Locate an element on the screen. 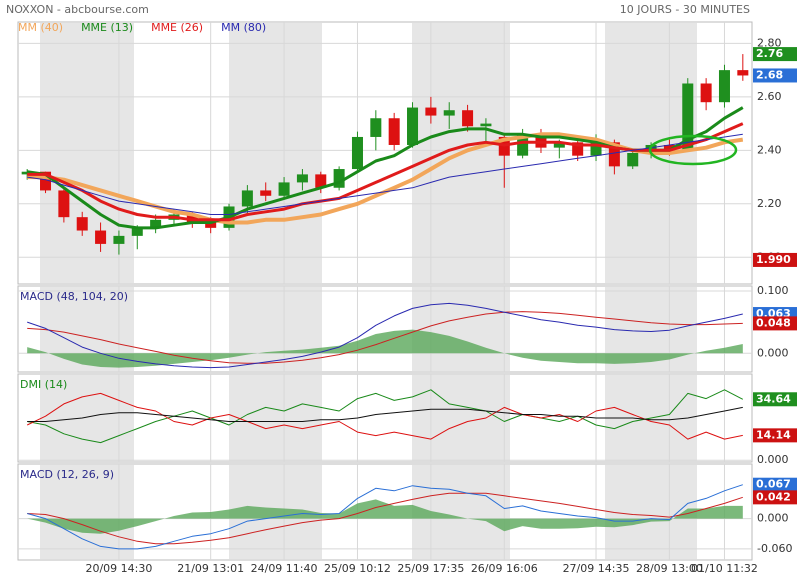 The height and width of the screenshot is (580, 800). legend-entry: MM (40) is located at coordinates (40, 27).